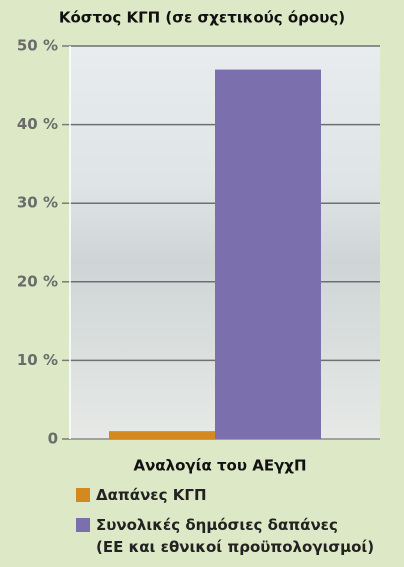 This screenshot has height=567, width=404. I want to click on y-tick-label: 40 %, so click(37, 124).